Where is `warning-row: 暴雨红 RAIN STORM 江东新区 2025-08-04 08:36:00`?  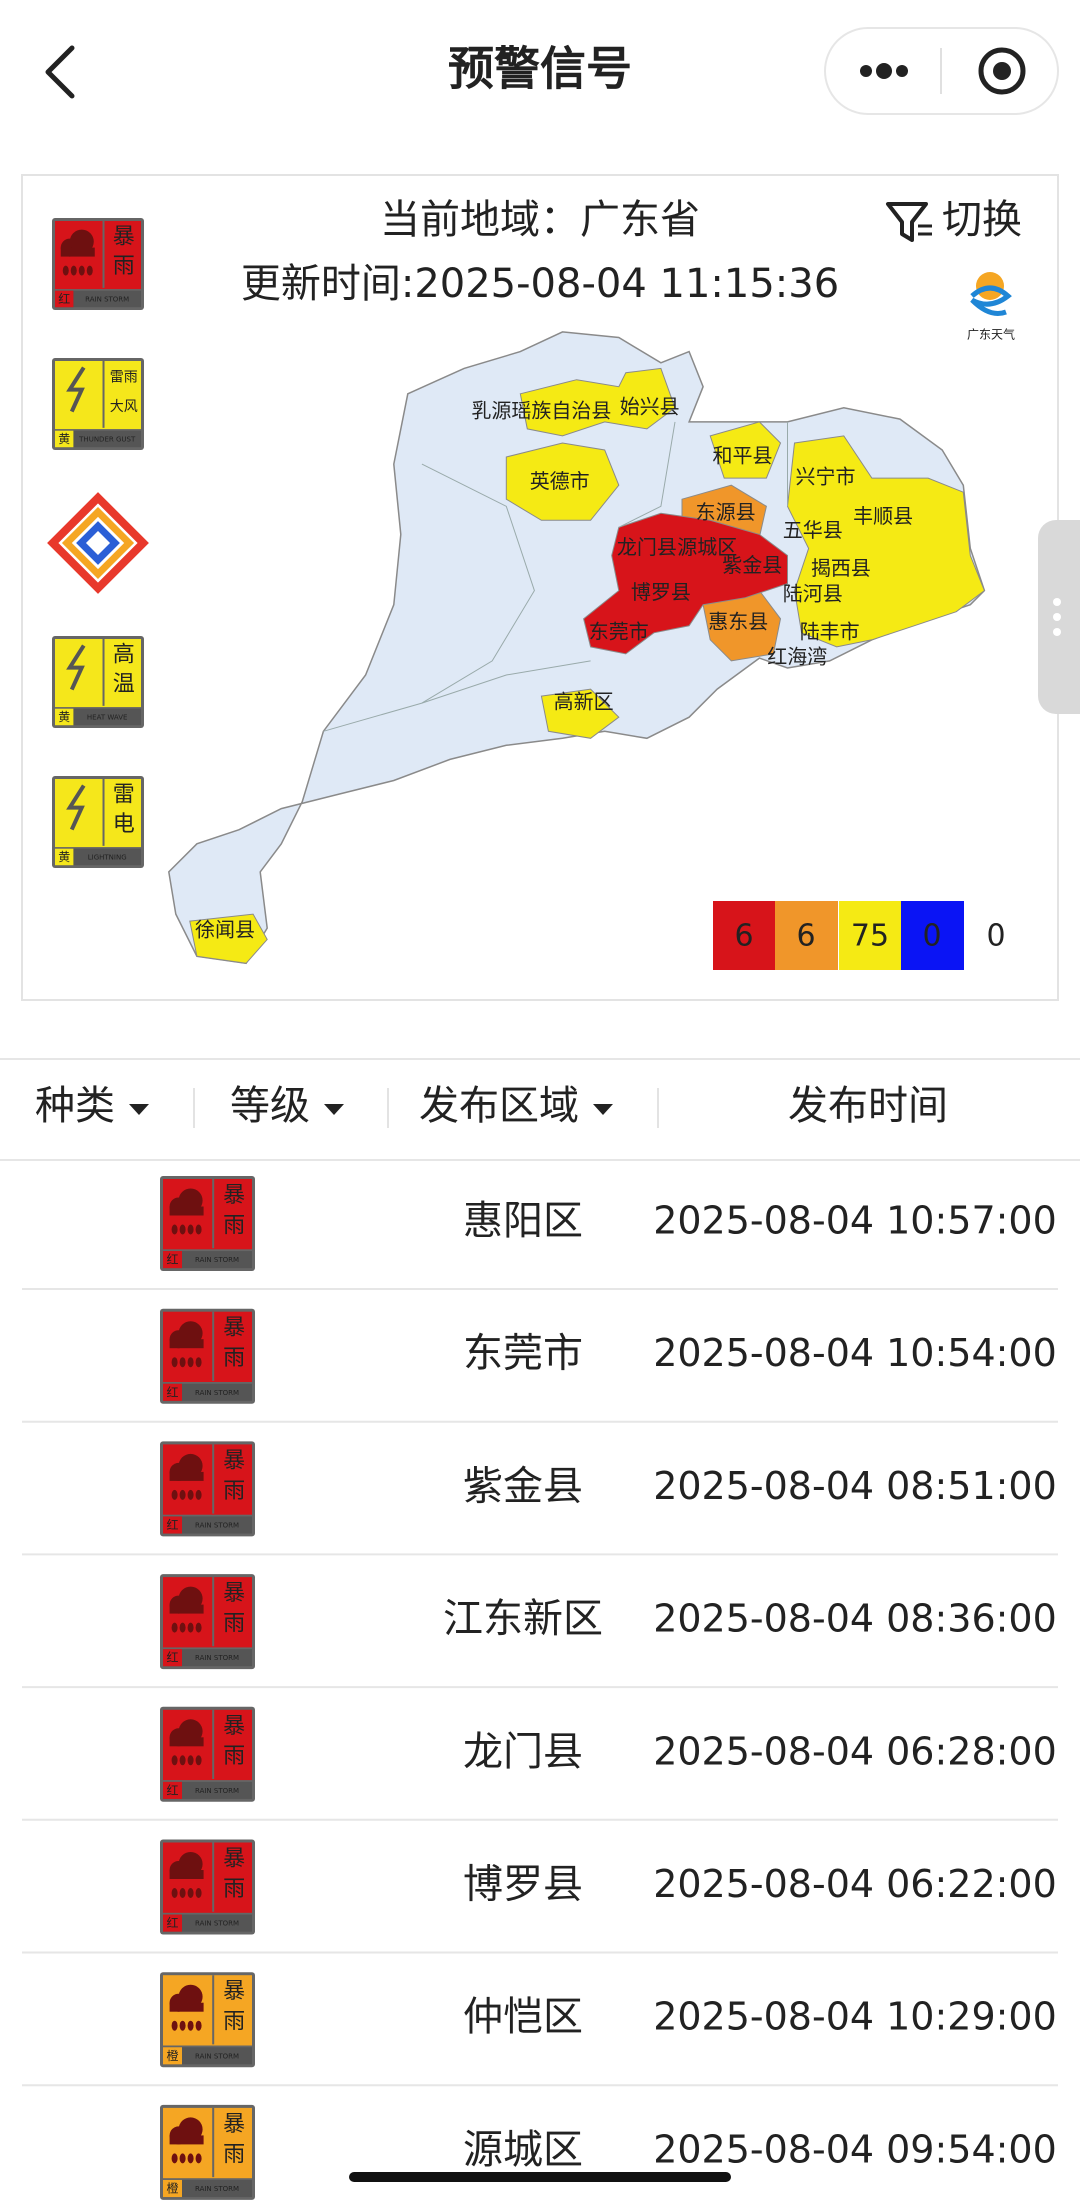 warning-row: 暴雨红 RAIN STORM 江东新区 2025-08-04 08:36:00 is located at coordinates (540, 1631).